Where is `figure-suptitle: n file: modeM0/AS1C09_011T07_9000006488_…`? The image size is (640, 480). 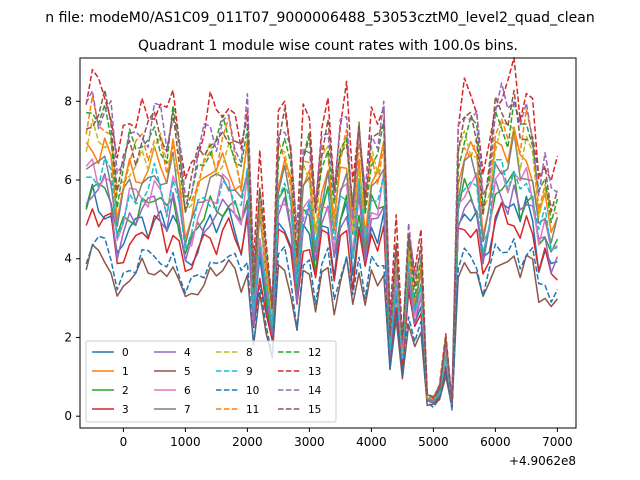
figure-suptitle: n file: modeM0/AS1C09_011T07_9000006488_… is located at coordinates (319, 18).